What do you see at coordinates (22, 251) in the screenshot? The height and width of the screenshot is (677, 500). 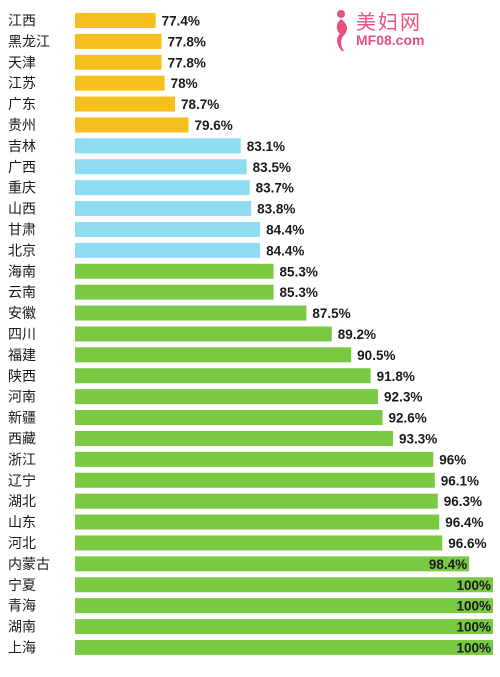 I see `category-label: 北京` at bounding box center [22, 251].